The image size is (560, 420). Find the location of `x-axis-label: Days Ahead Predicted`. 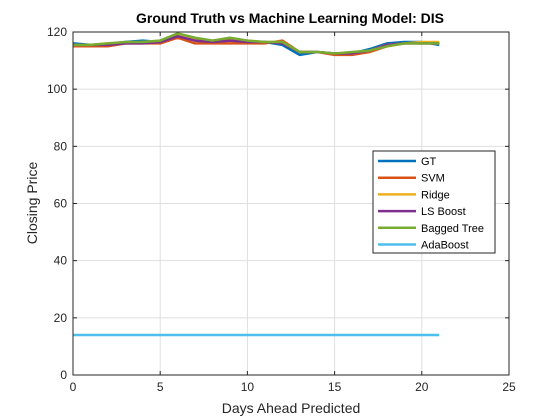

x-axis-label: Days Ahead Predicted is located at coordinates (291, 408).